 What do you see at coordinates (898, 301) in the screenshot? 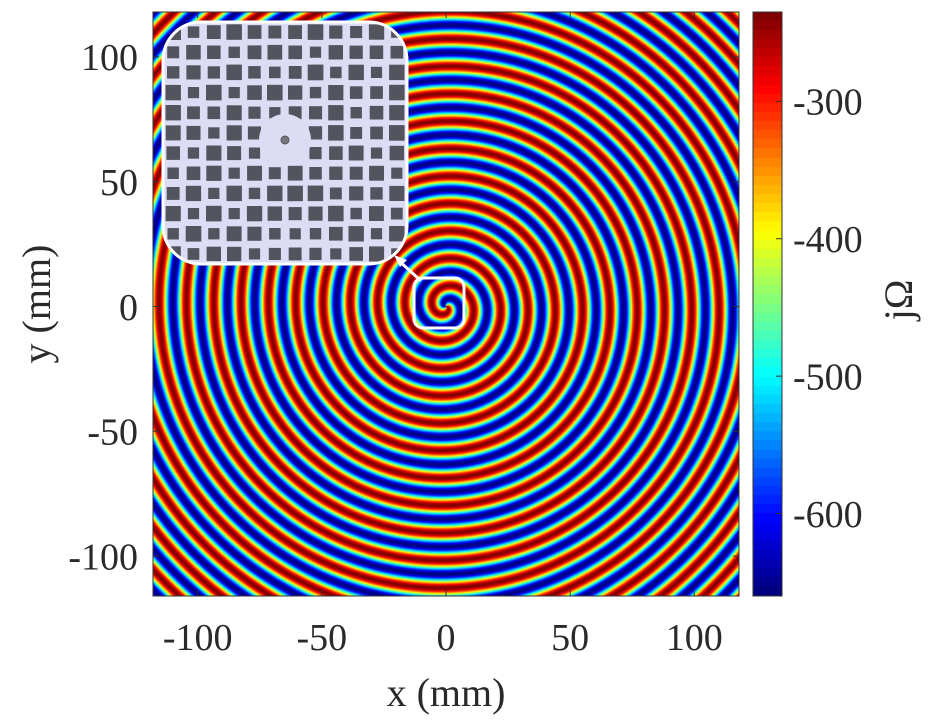
I see `colorbar-label: jΩ` at bounding box center [898, 301].